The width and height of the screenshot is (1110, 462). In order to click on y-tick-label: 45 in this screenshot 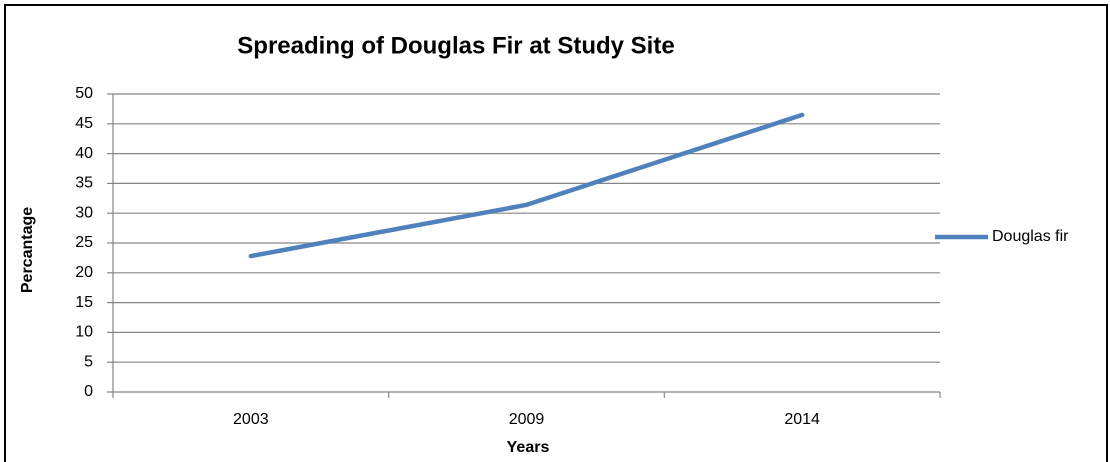, I will do `click(84, 123)`.